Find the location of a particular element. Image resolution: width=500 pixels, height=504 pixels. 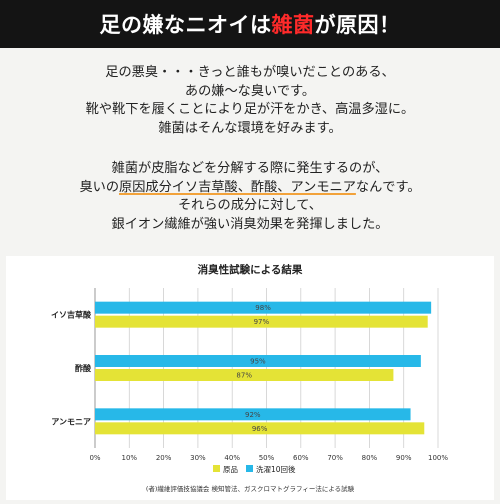

bar-value-label: 95% is located at coordinates (258, 362).